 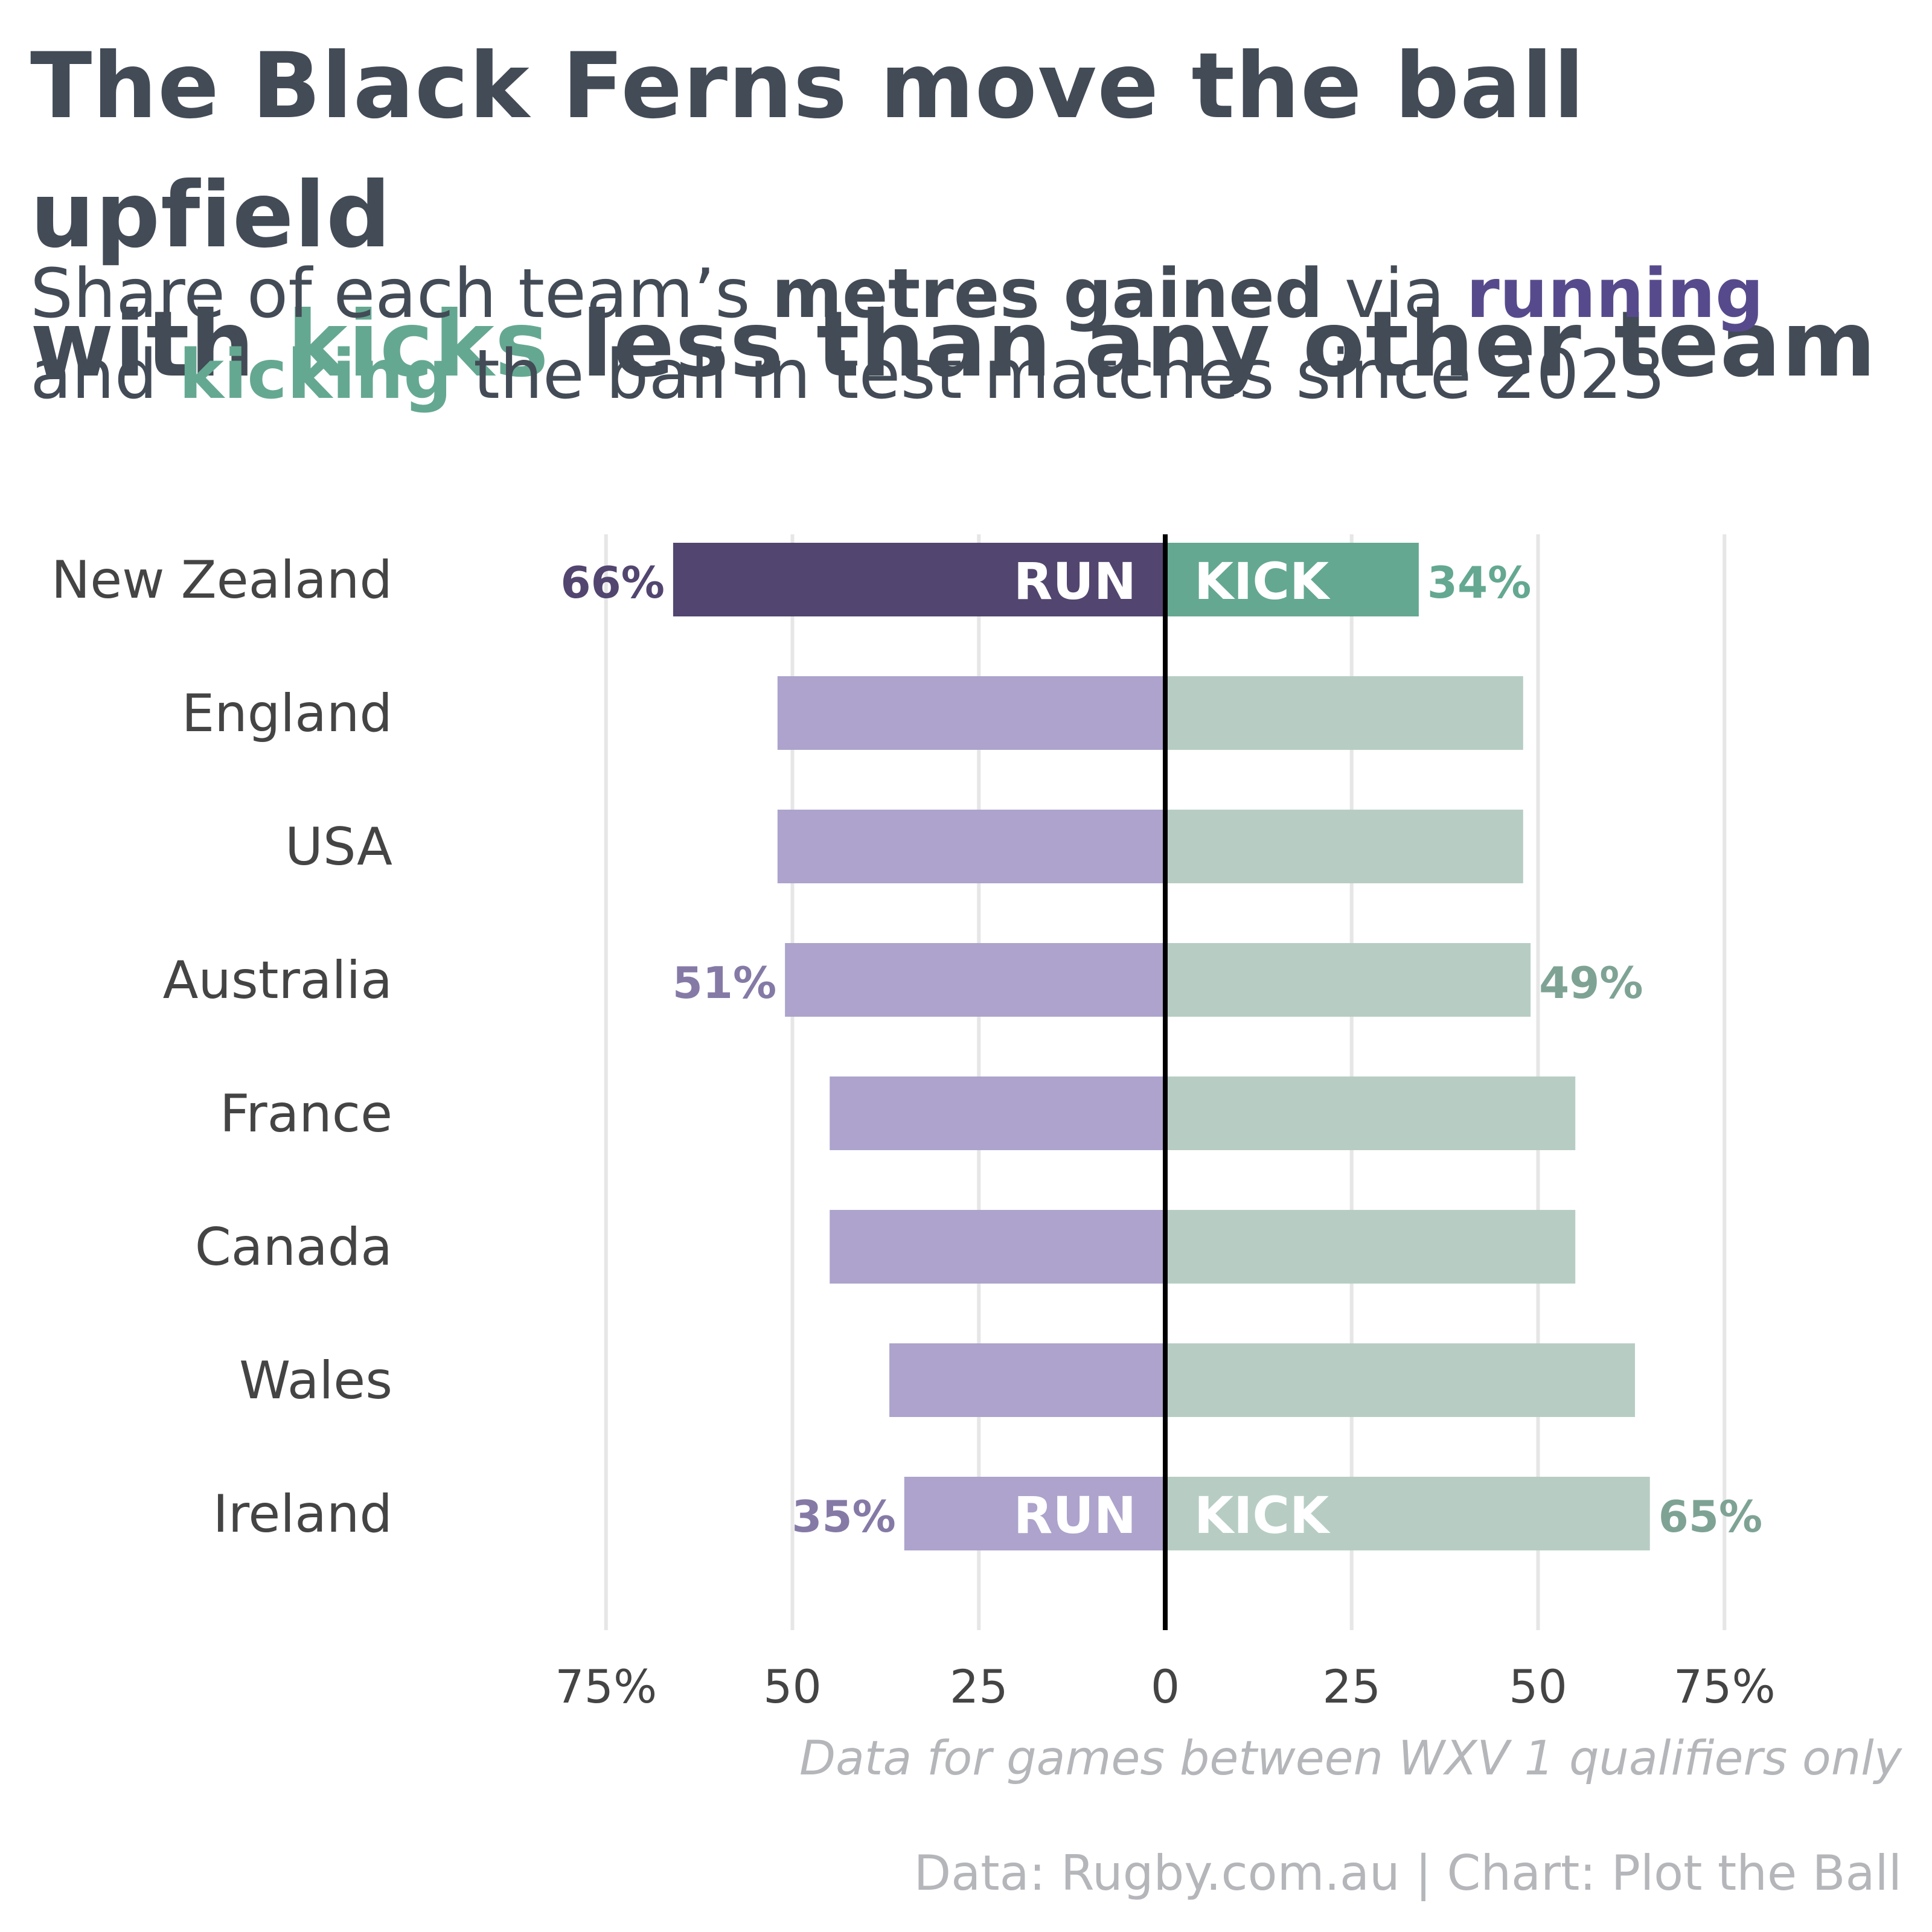 What do you see at coordinates (277, 981) in the screenshot?
I see `category-label: Australia` at bounding box center [277, 981].